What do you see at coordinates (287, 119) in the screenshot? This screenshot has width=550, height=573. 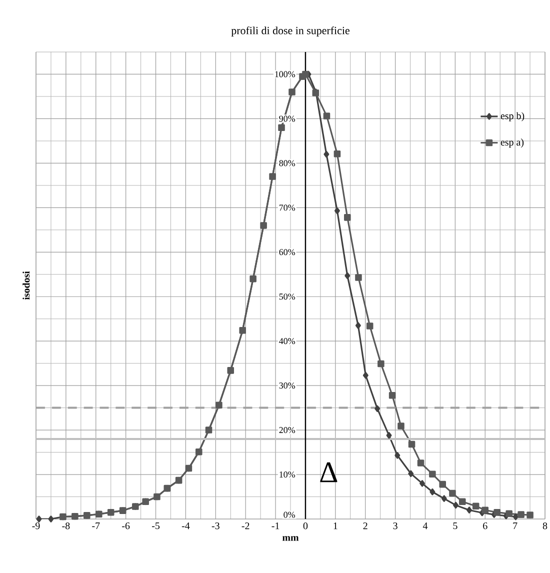 I see `y-tick-label: 90%` at bounding box center [287, 119].